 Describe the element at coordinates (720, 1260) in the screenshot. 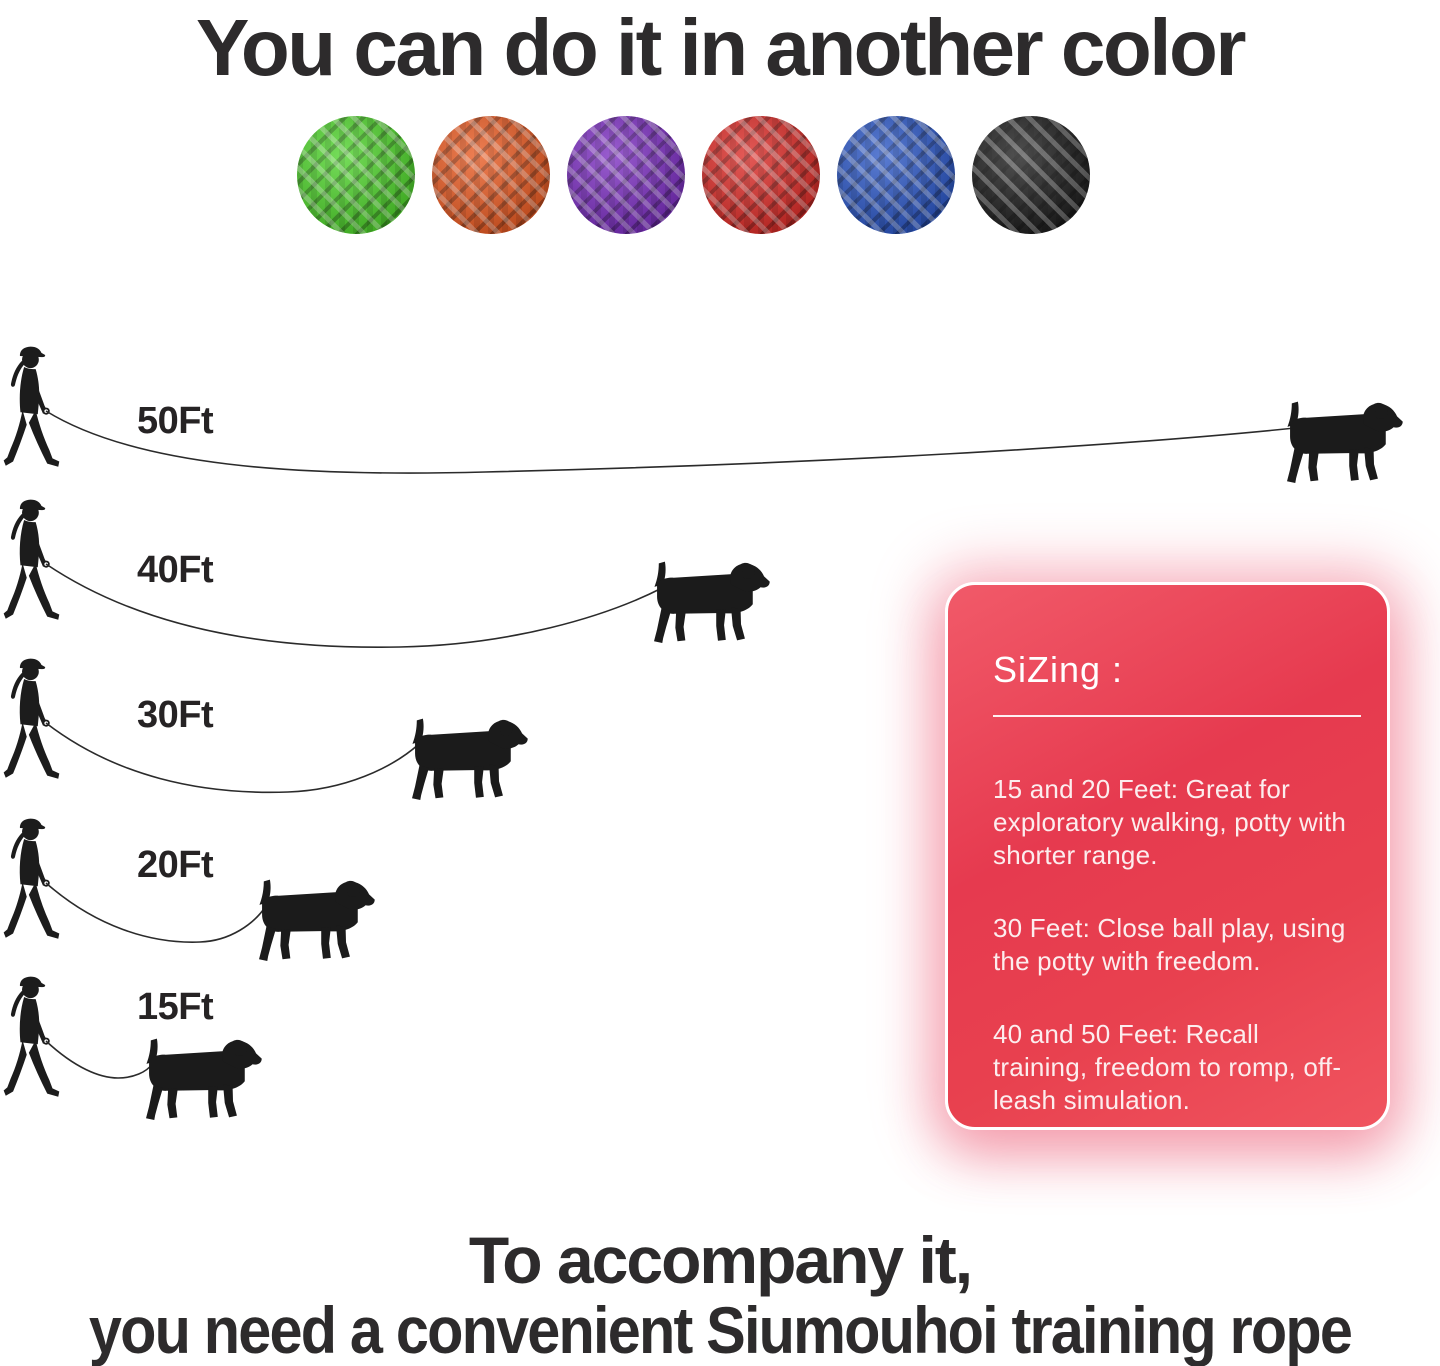

I see `headline-bottom-line1: To accompany it,` at that location.